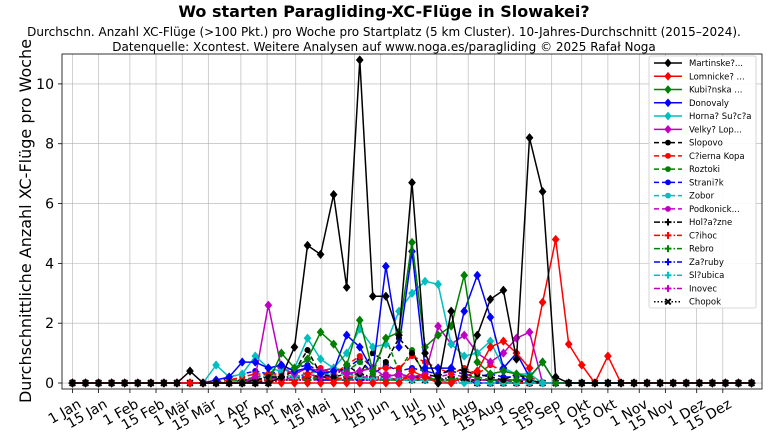 The image size is (768, 432). I want to click on legend-label: Za?ruby, so click(706, 263).